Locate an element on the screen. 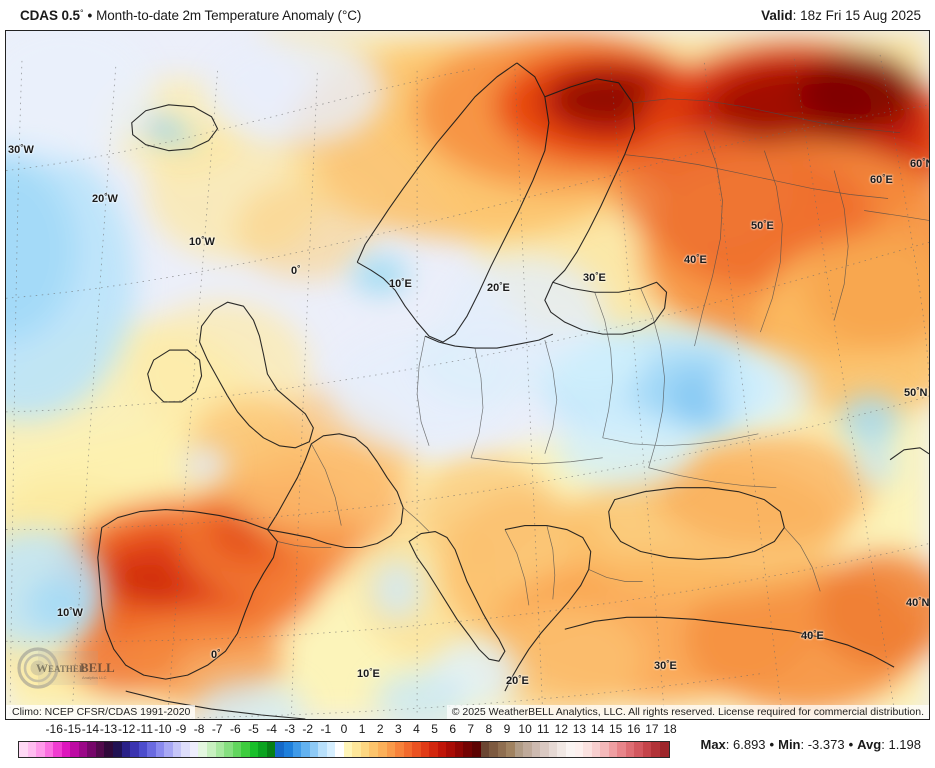  colorbar-tick: -3 is located at coordinates (289, 729).